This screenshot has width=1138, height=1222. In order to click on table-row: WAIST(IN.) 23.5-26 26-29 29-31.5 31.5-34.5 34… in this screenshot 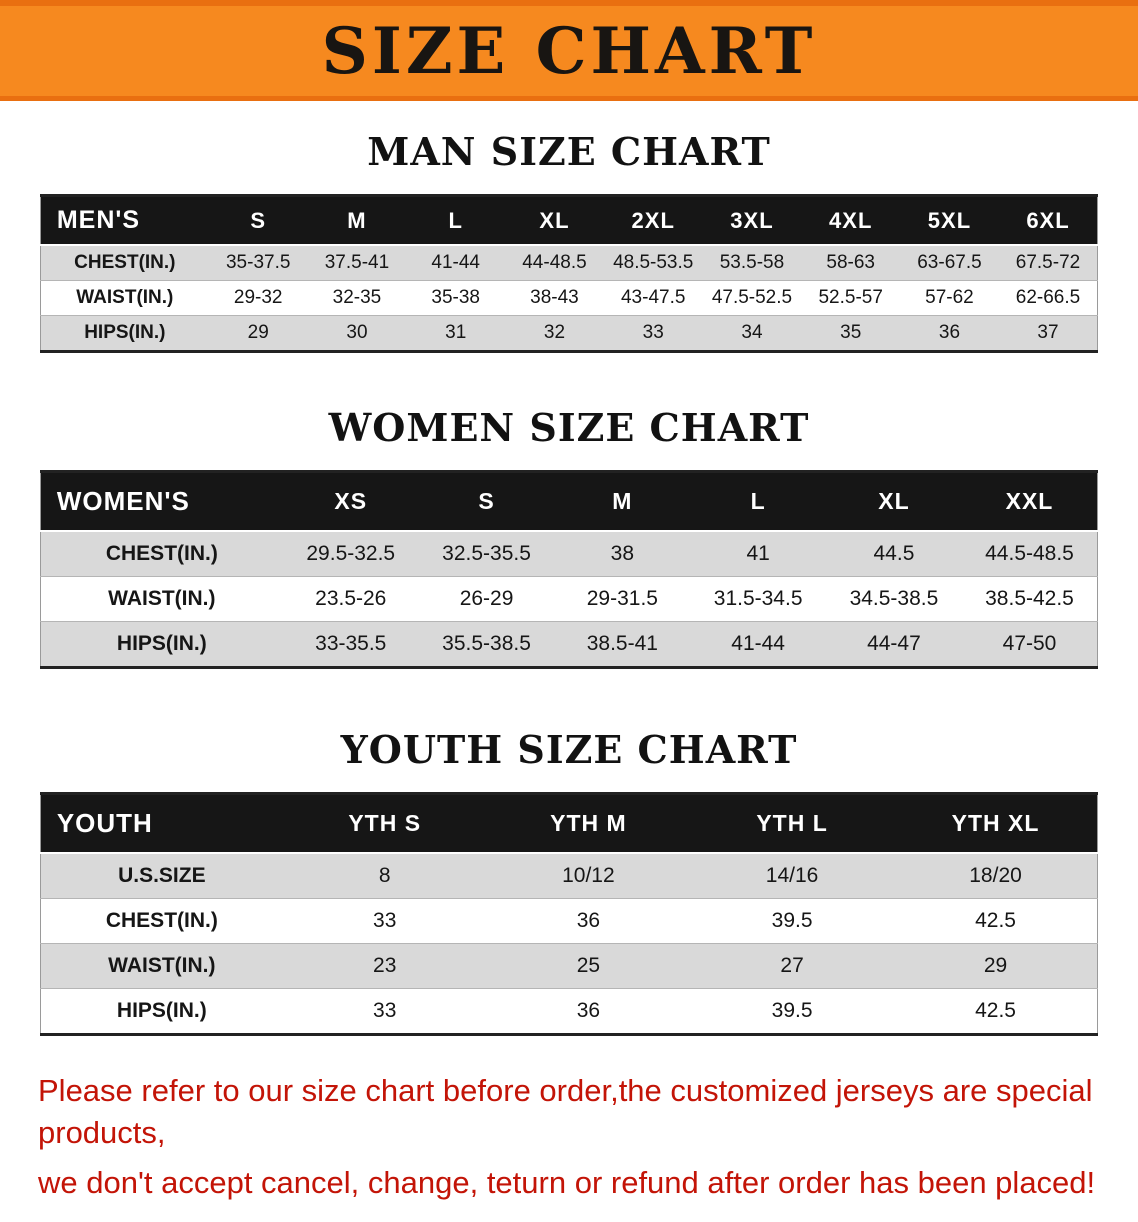, I will do `click(569, 599)`.